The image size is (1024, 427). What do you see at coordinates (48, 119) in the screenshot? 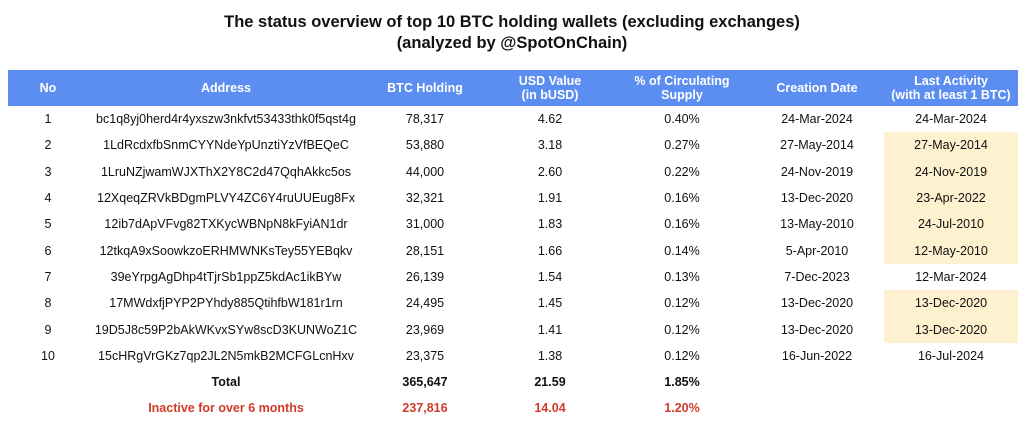
I see `row-number: 1` at bounding box center [48, 119].